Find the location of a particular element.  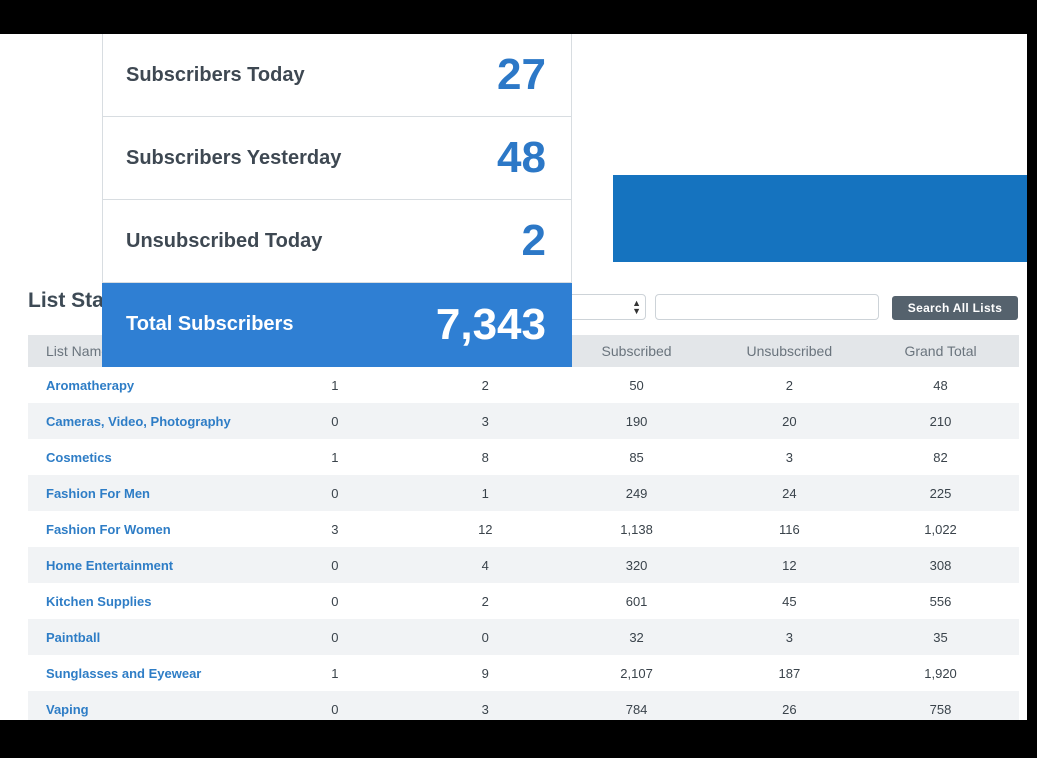

table-row: Fashion For Men 0 1 249 24 225 is located at coordinates (523, 493).